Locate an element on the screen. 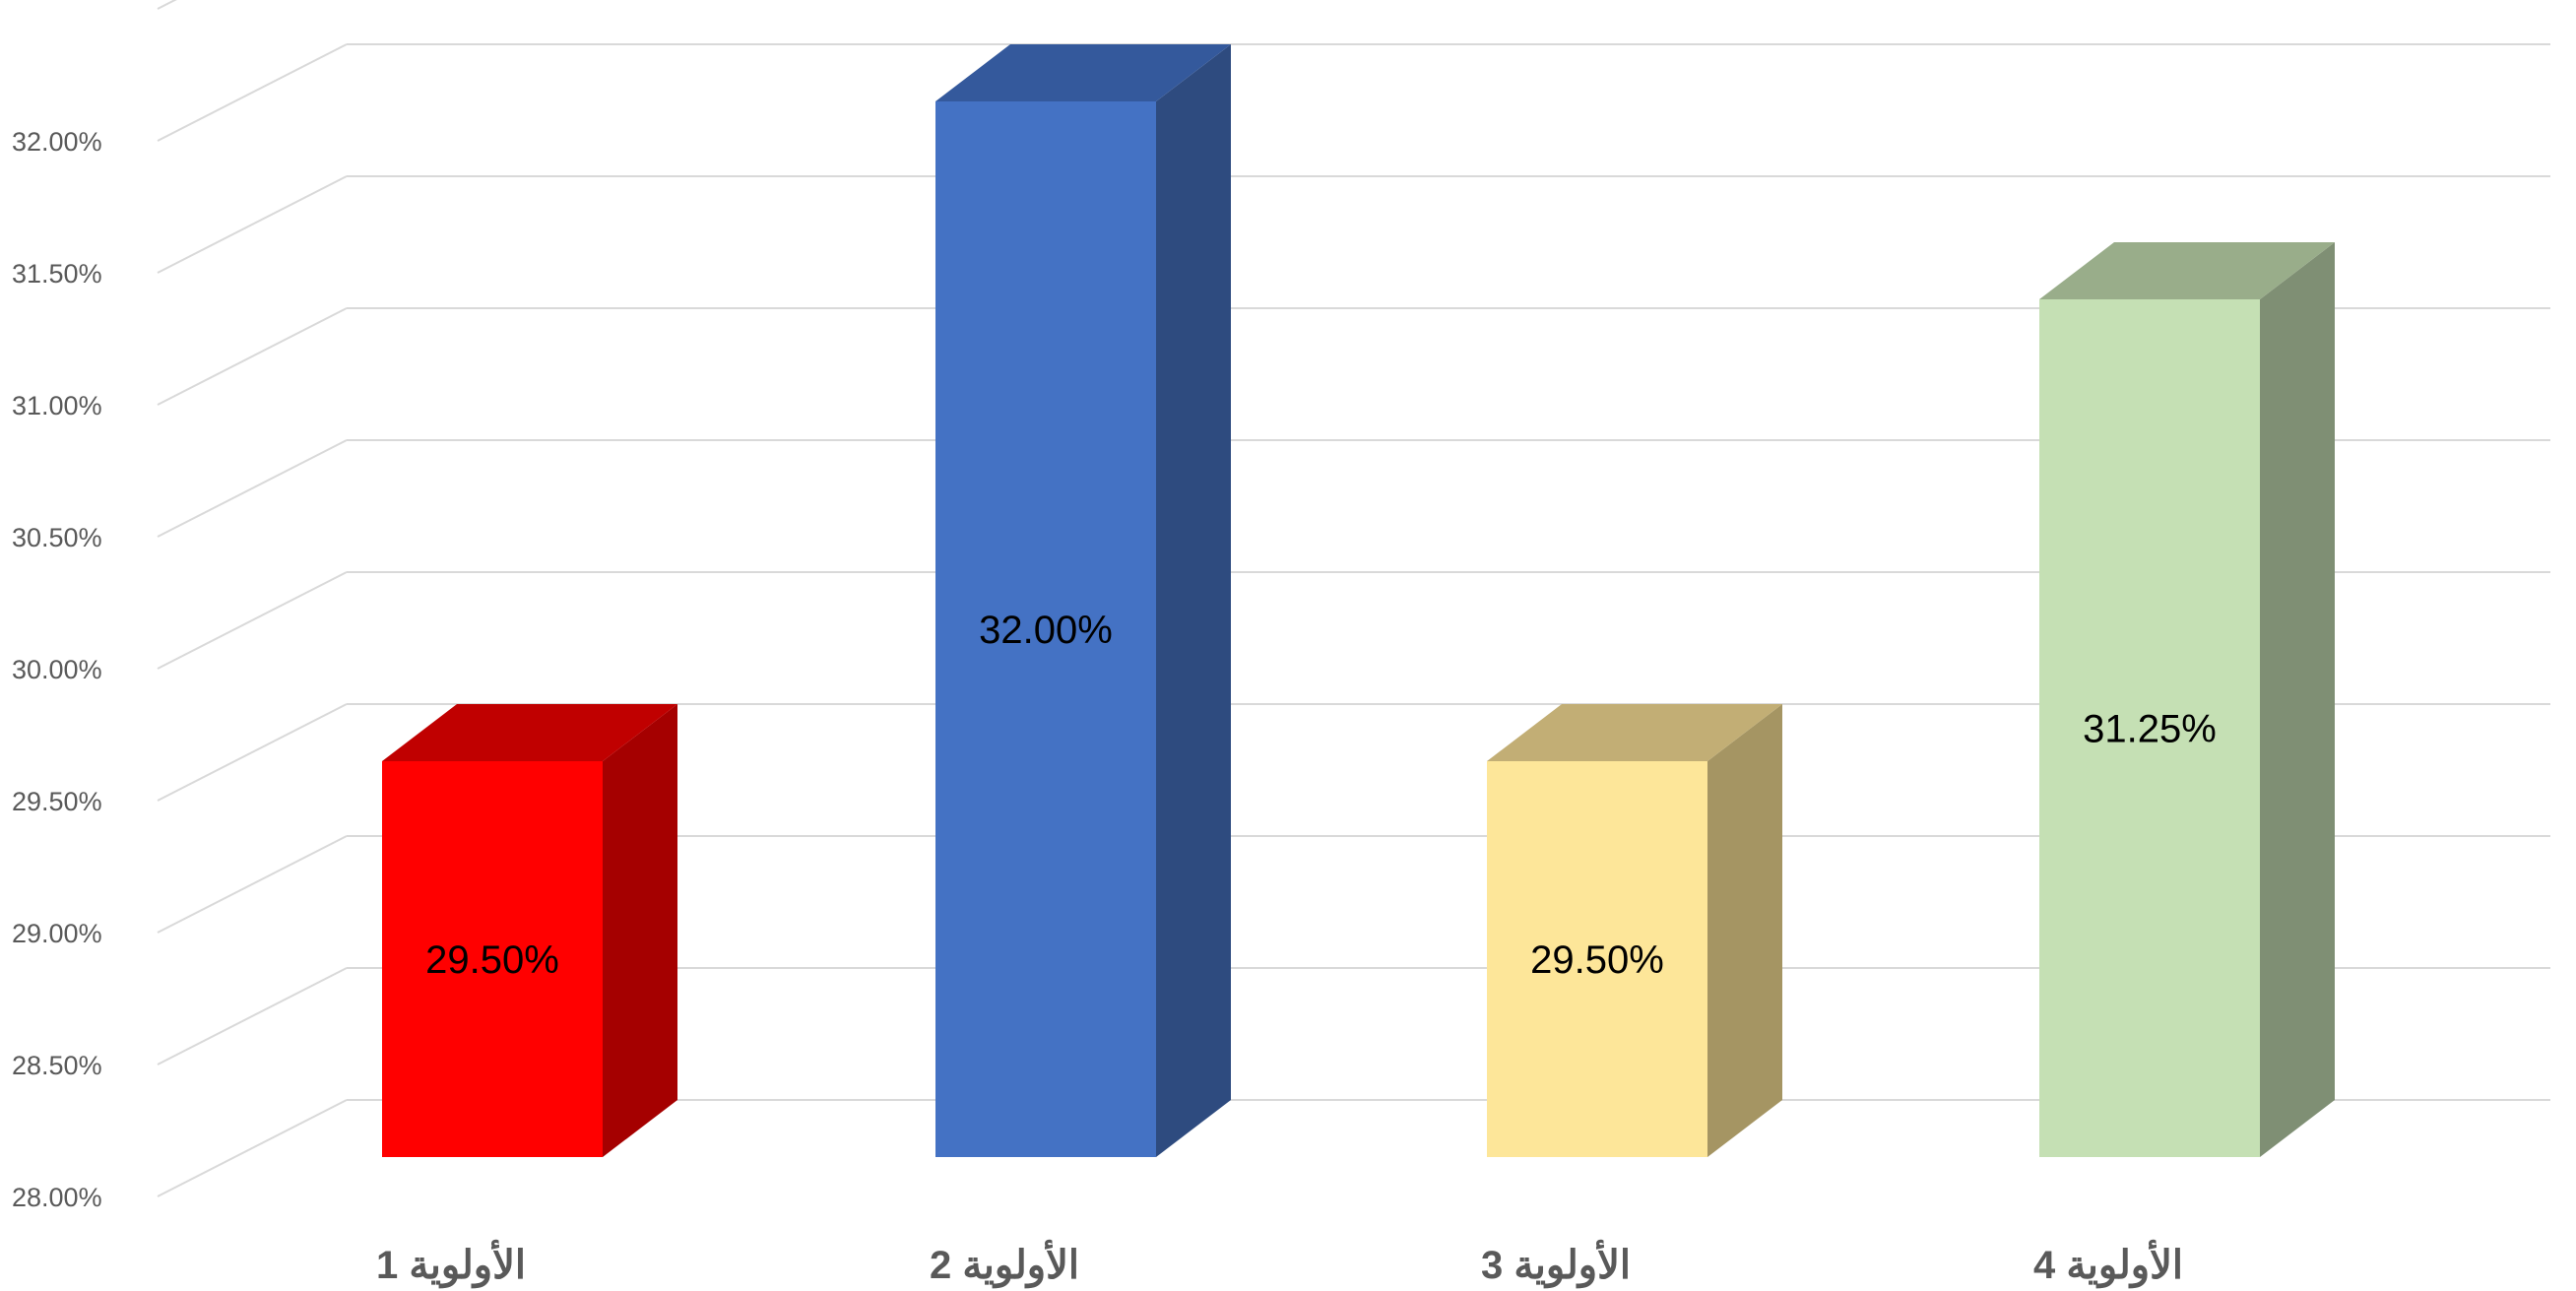 The height and width of the screenshot is (1291, 2576). bar: 32.00% is located at coordinates (1083, 600).